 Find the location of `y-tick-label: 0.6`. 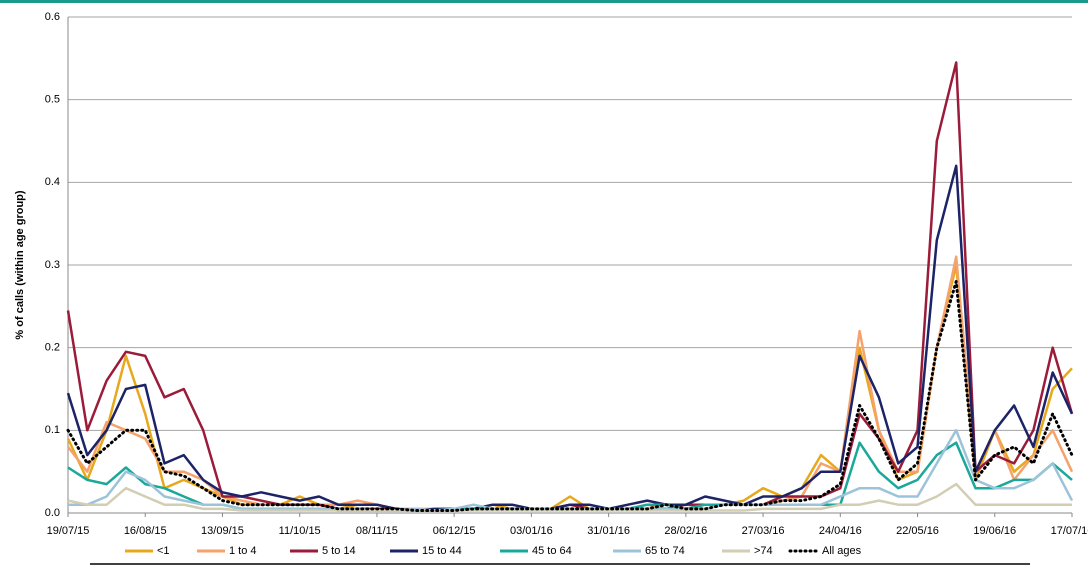

y-tick-label: 0.6 is located at coordinates (52, 17).